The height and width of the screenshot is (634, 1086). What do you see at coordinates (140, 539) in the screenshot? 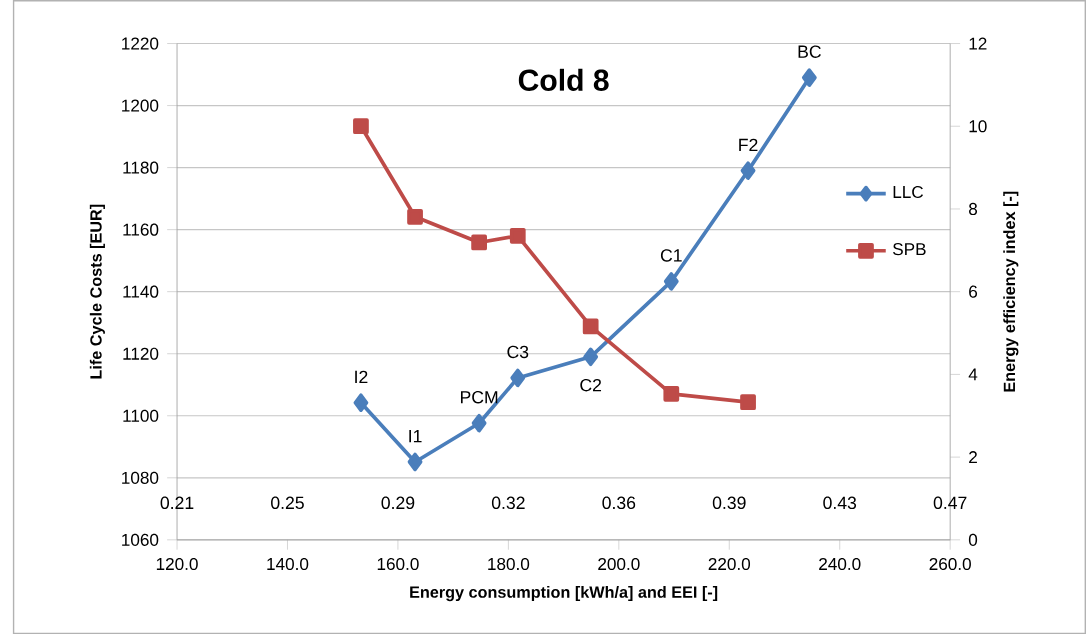
I see `y-tick-label: 1060` at bounding box center [140, 539].